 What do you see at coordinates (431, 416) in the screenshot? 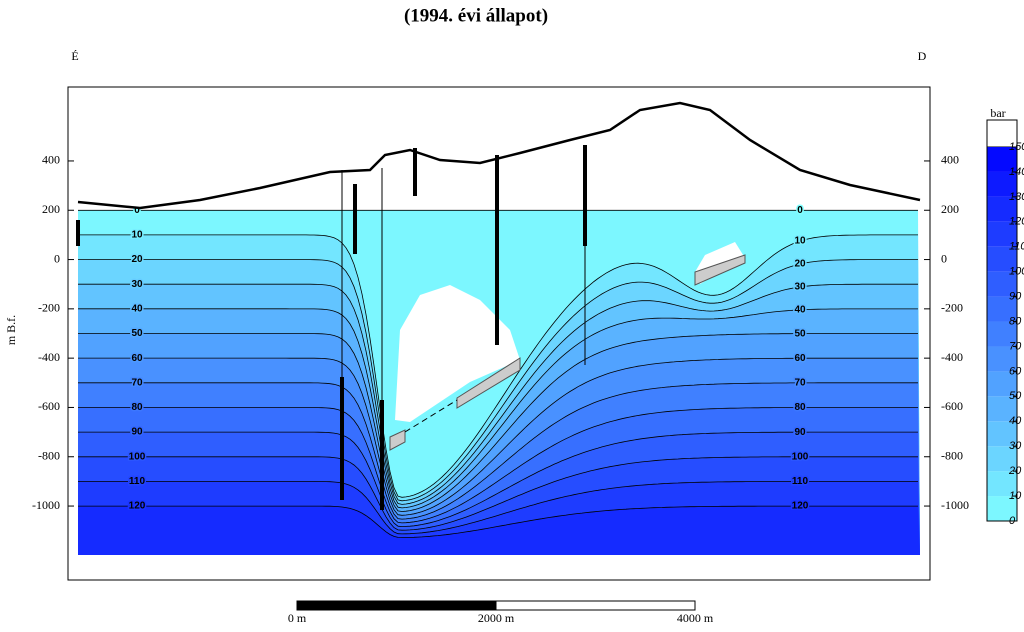
I see `fault-line` at bounding box center [431, 416].